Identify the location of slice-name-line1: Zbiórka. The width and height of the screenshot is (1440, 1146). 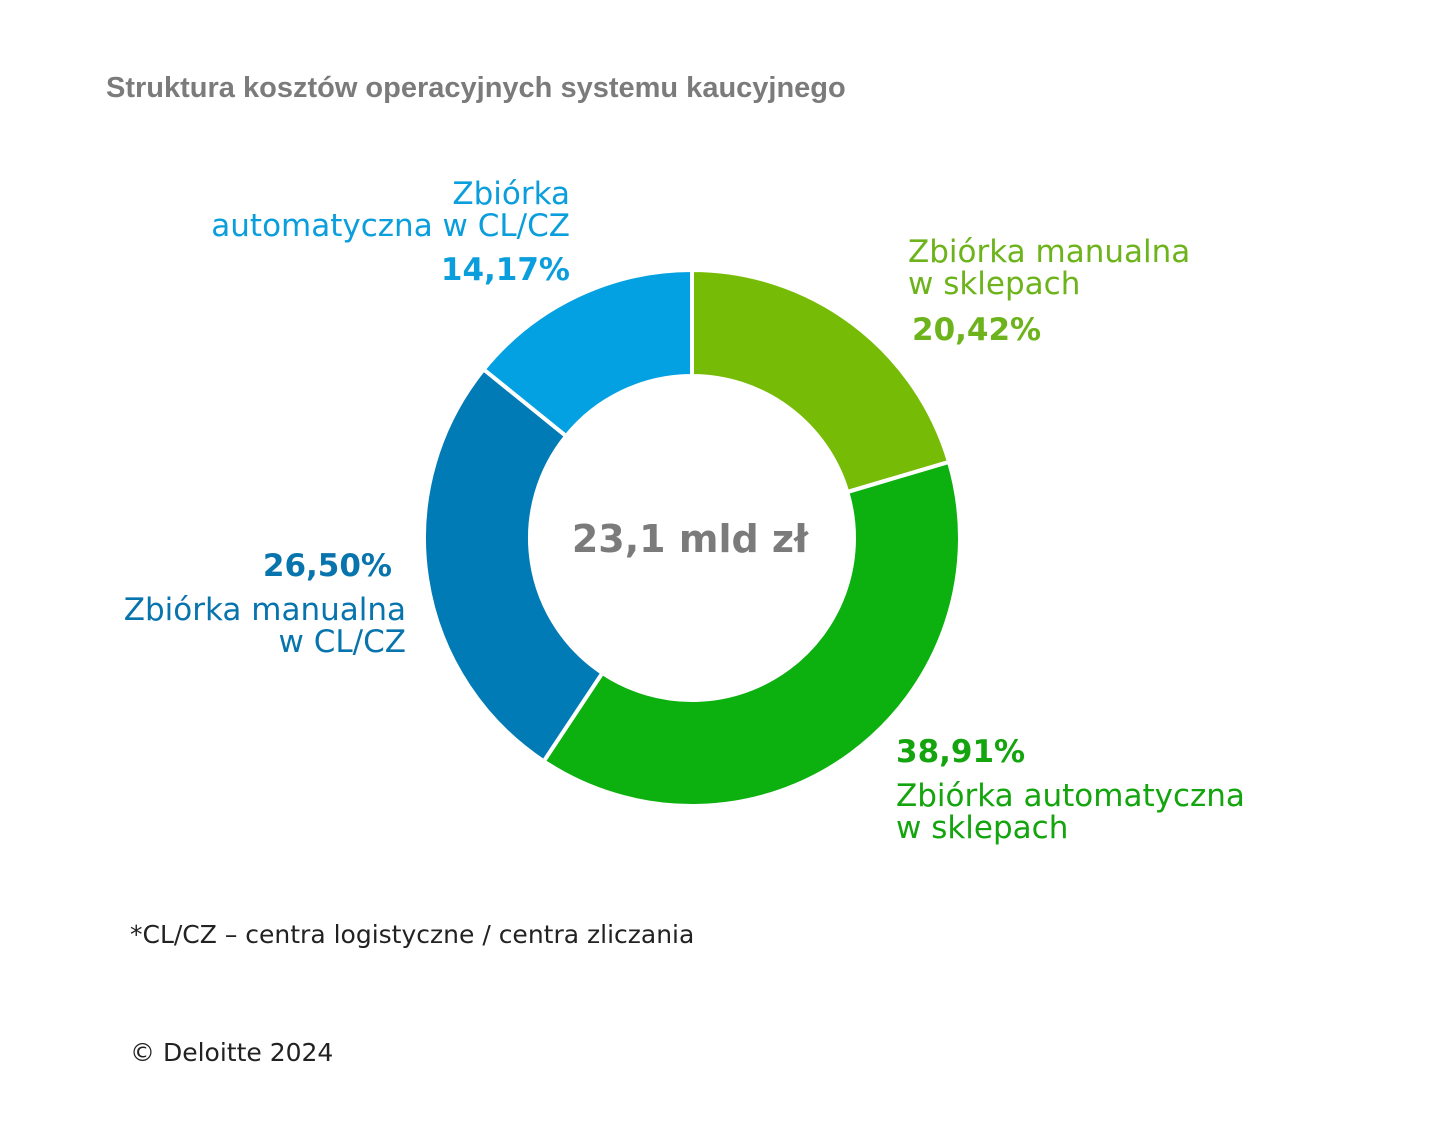
(511, 194).